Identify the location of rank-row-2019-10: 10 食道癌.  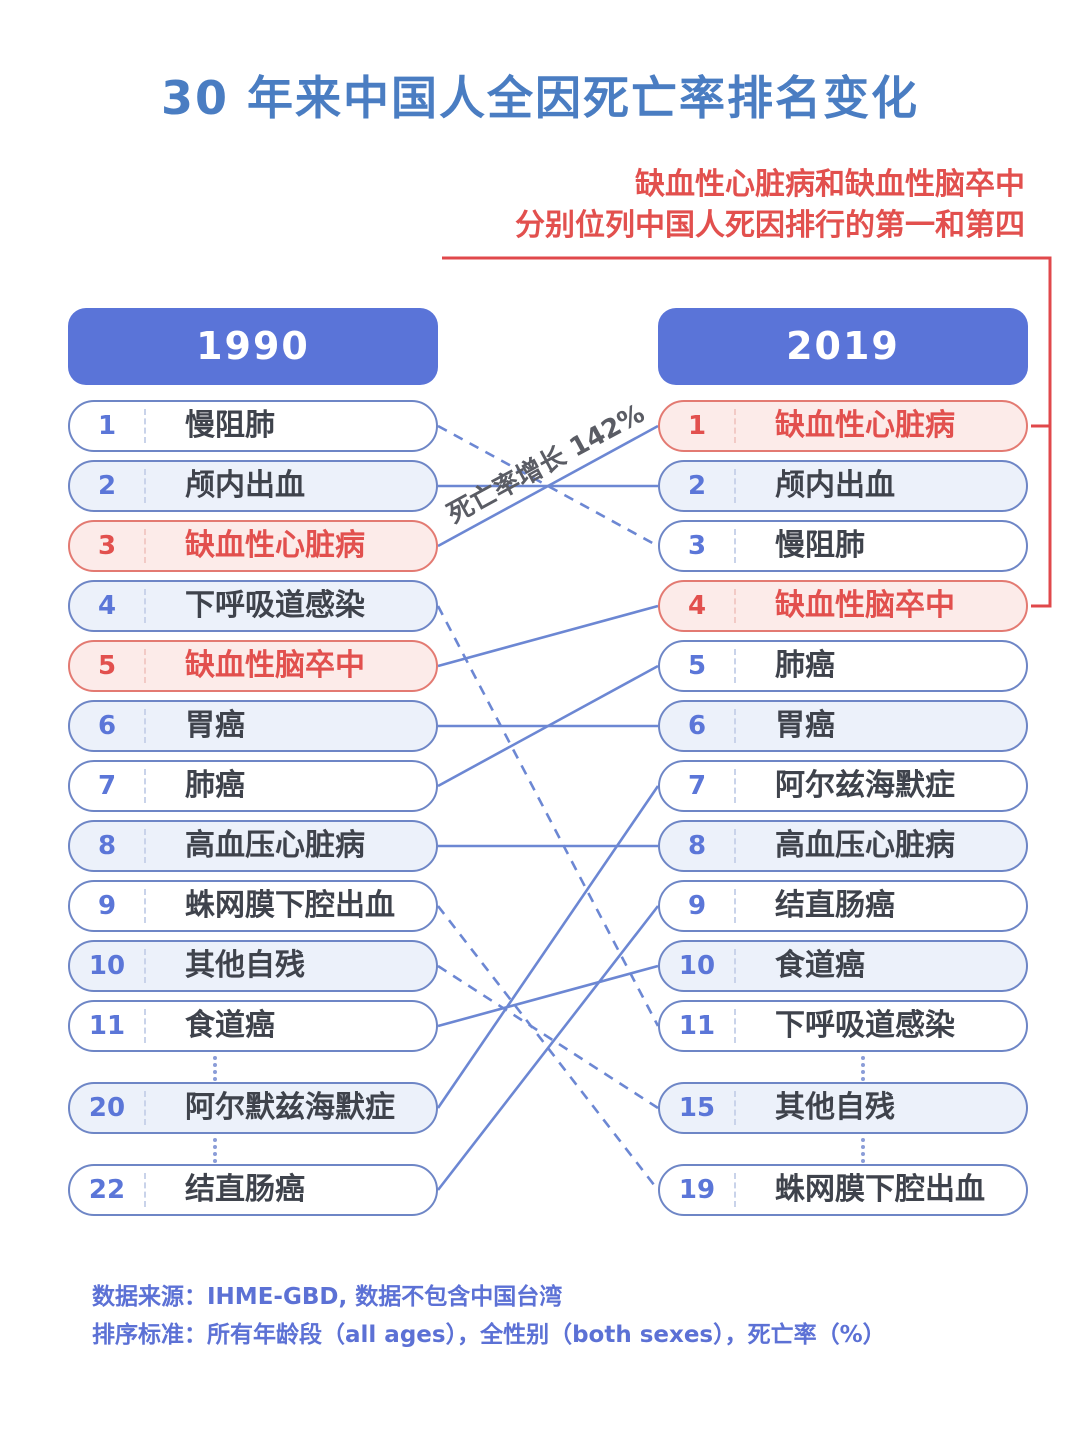
(843, 966).